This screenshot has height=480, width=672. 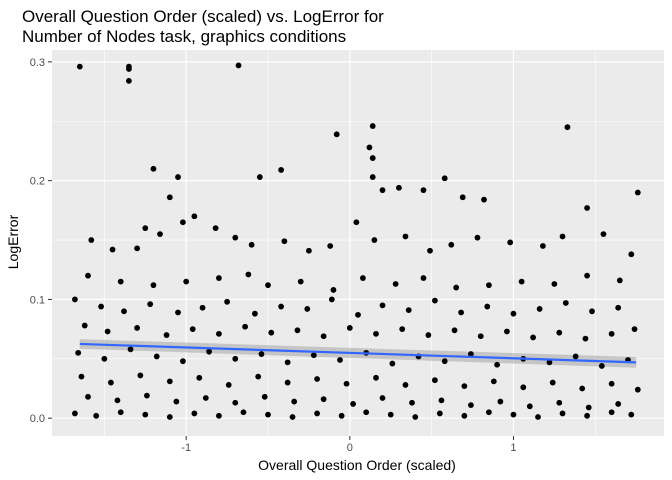 I want to click on y-tick-label-0: 0.0, so click(x=37, y=419).